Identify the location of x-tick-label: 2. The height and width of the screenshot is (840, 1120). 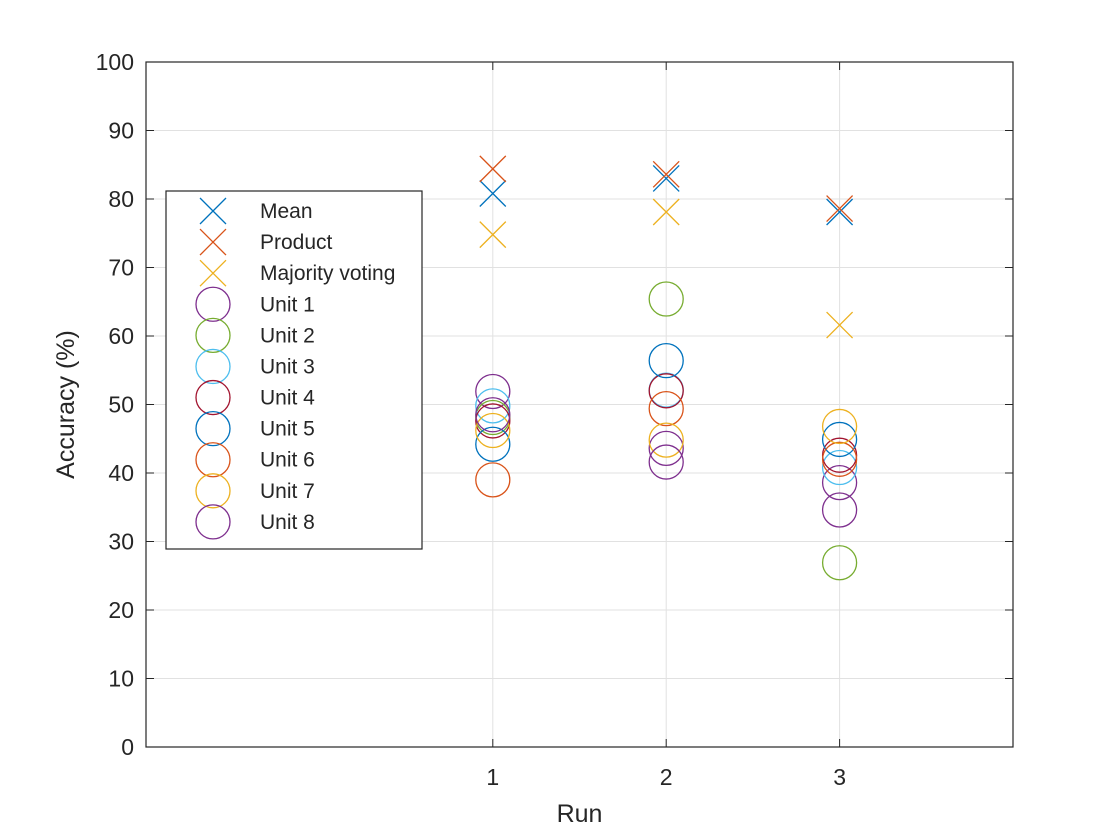
(666, 777).